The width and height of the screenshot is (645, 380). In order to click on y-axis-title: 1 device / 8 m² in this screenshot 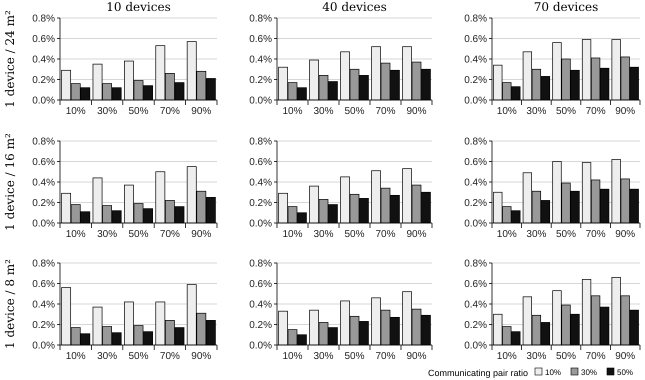, I will do `click(10, 303)`.